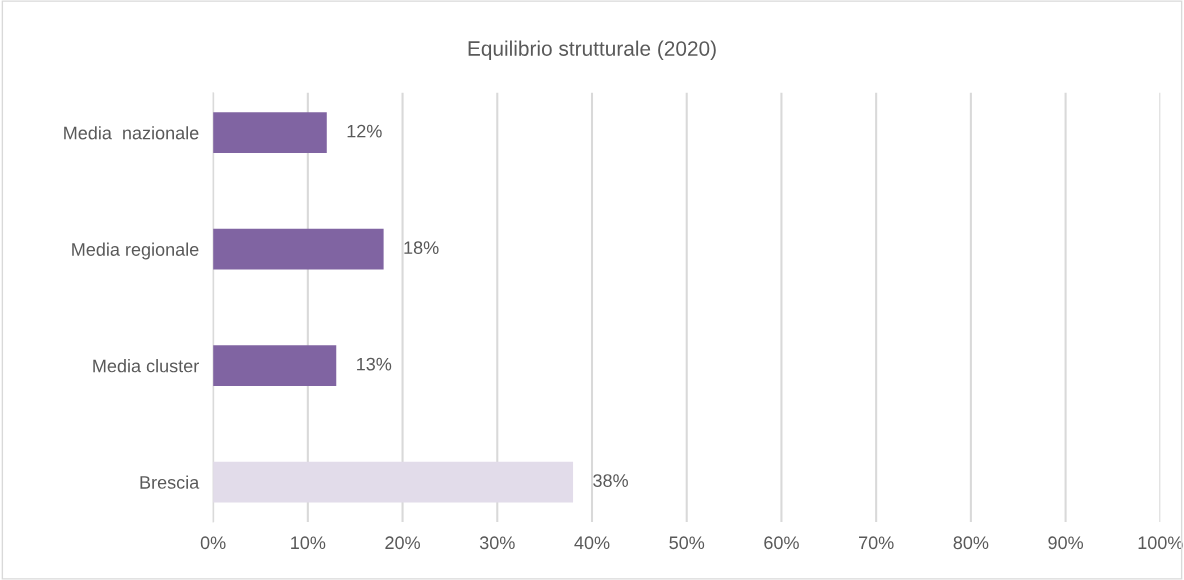  I want to click on y-tick-label: Media nazionale, so click(131, 133).